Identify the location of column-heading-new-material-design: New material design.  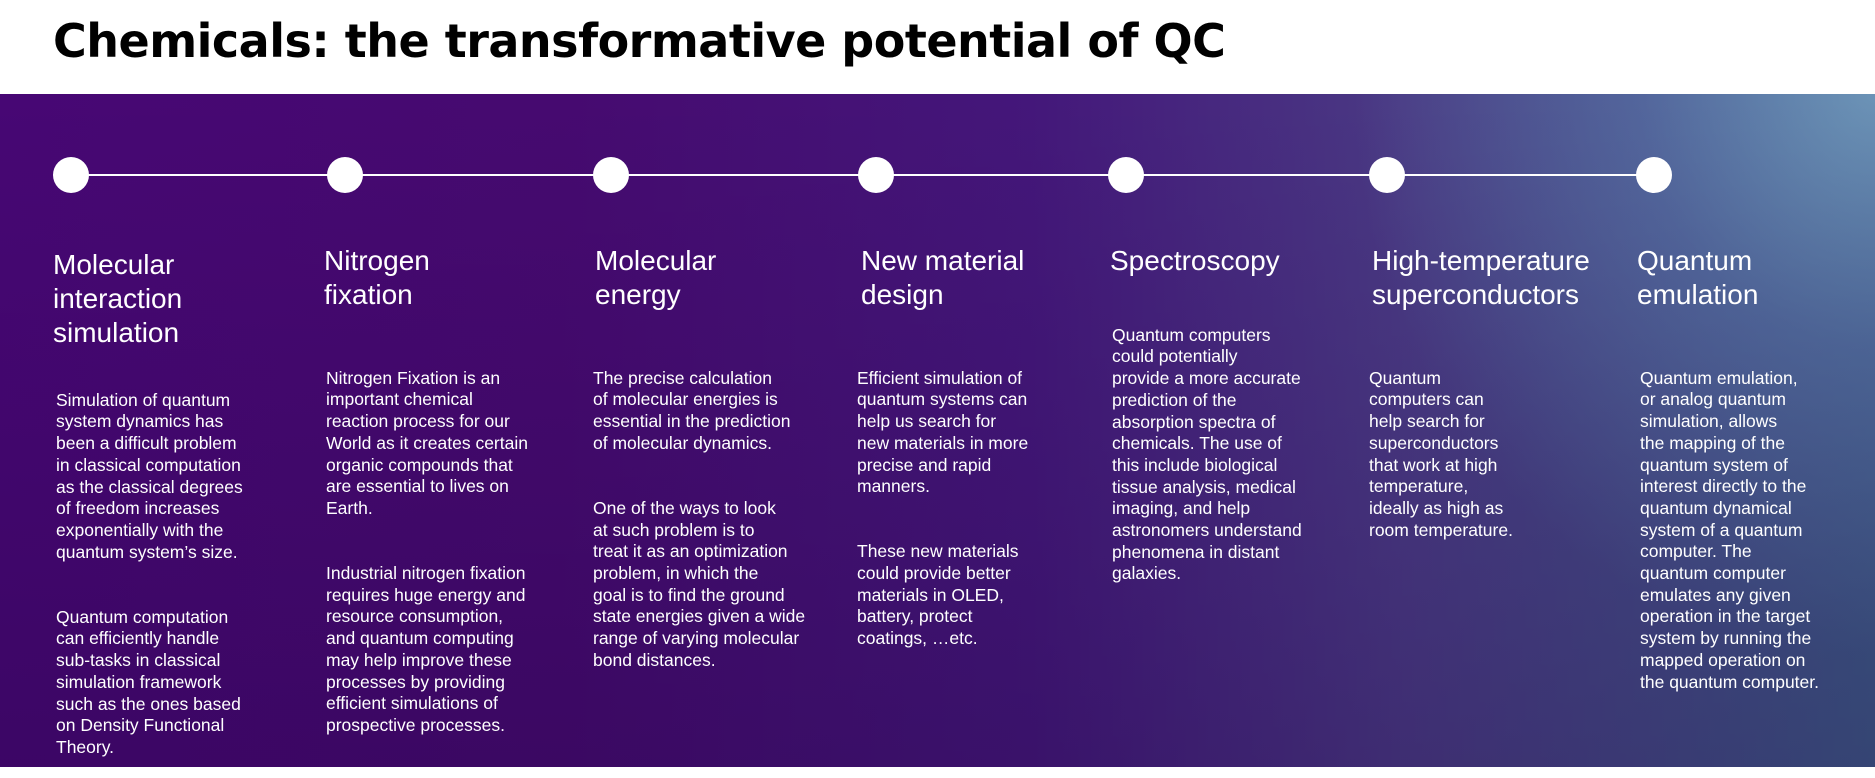
(943, 277).